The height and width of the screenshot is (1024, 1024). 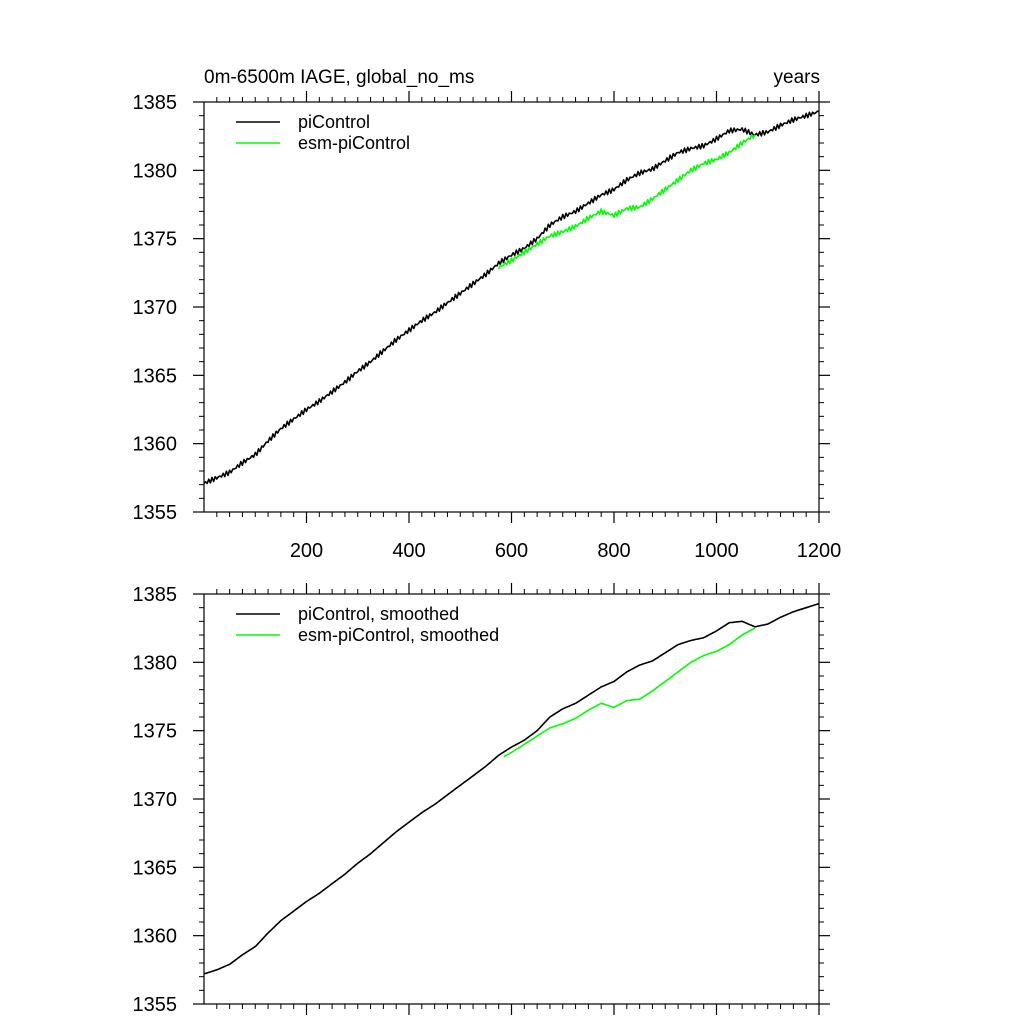 I want to click on chart-title-right: years, so click(x=797, y=77).